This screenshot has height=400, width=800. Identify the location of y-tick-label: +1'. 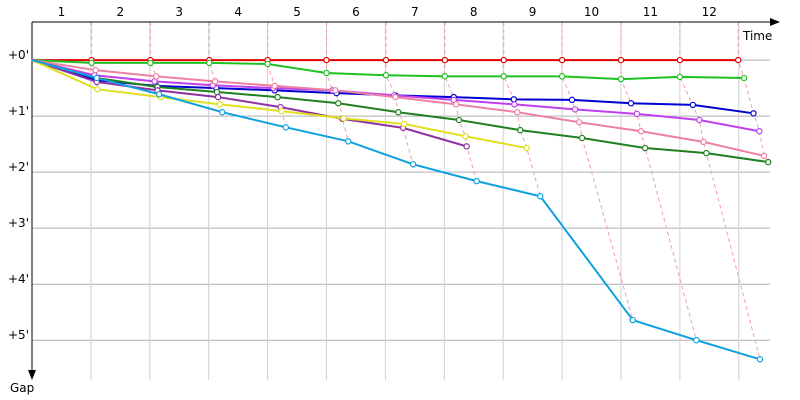
(18, 111).